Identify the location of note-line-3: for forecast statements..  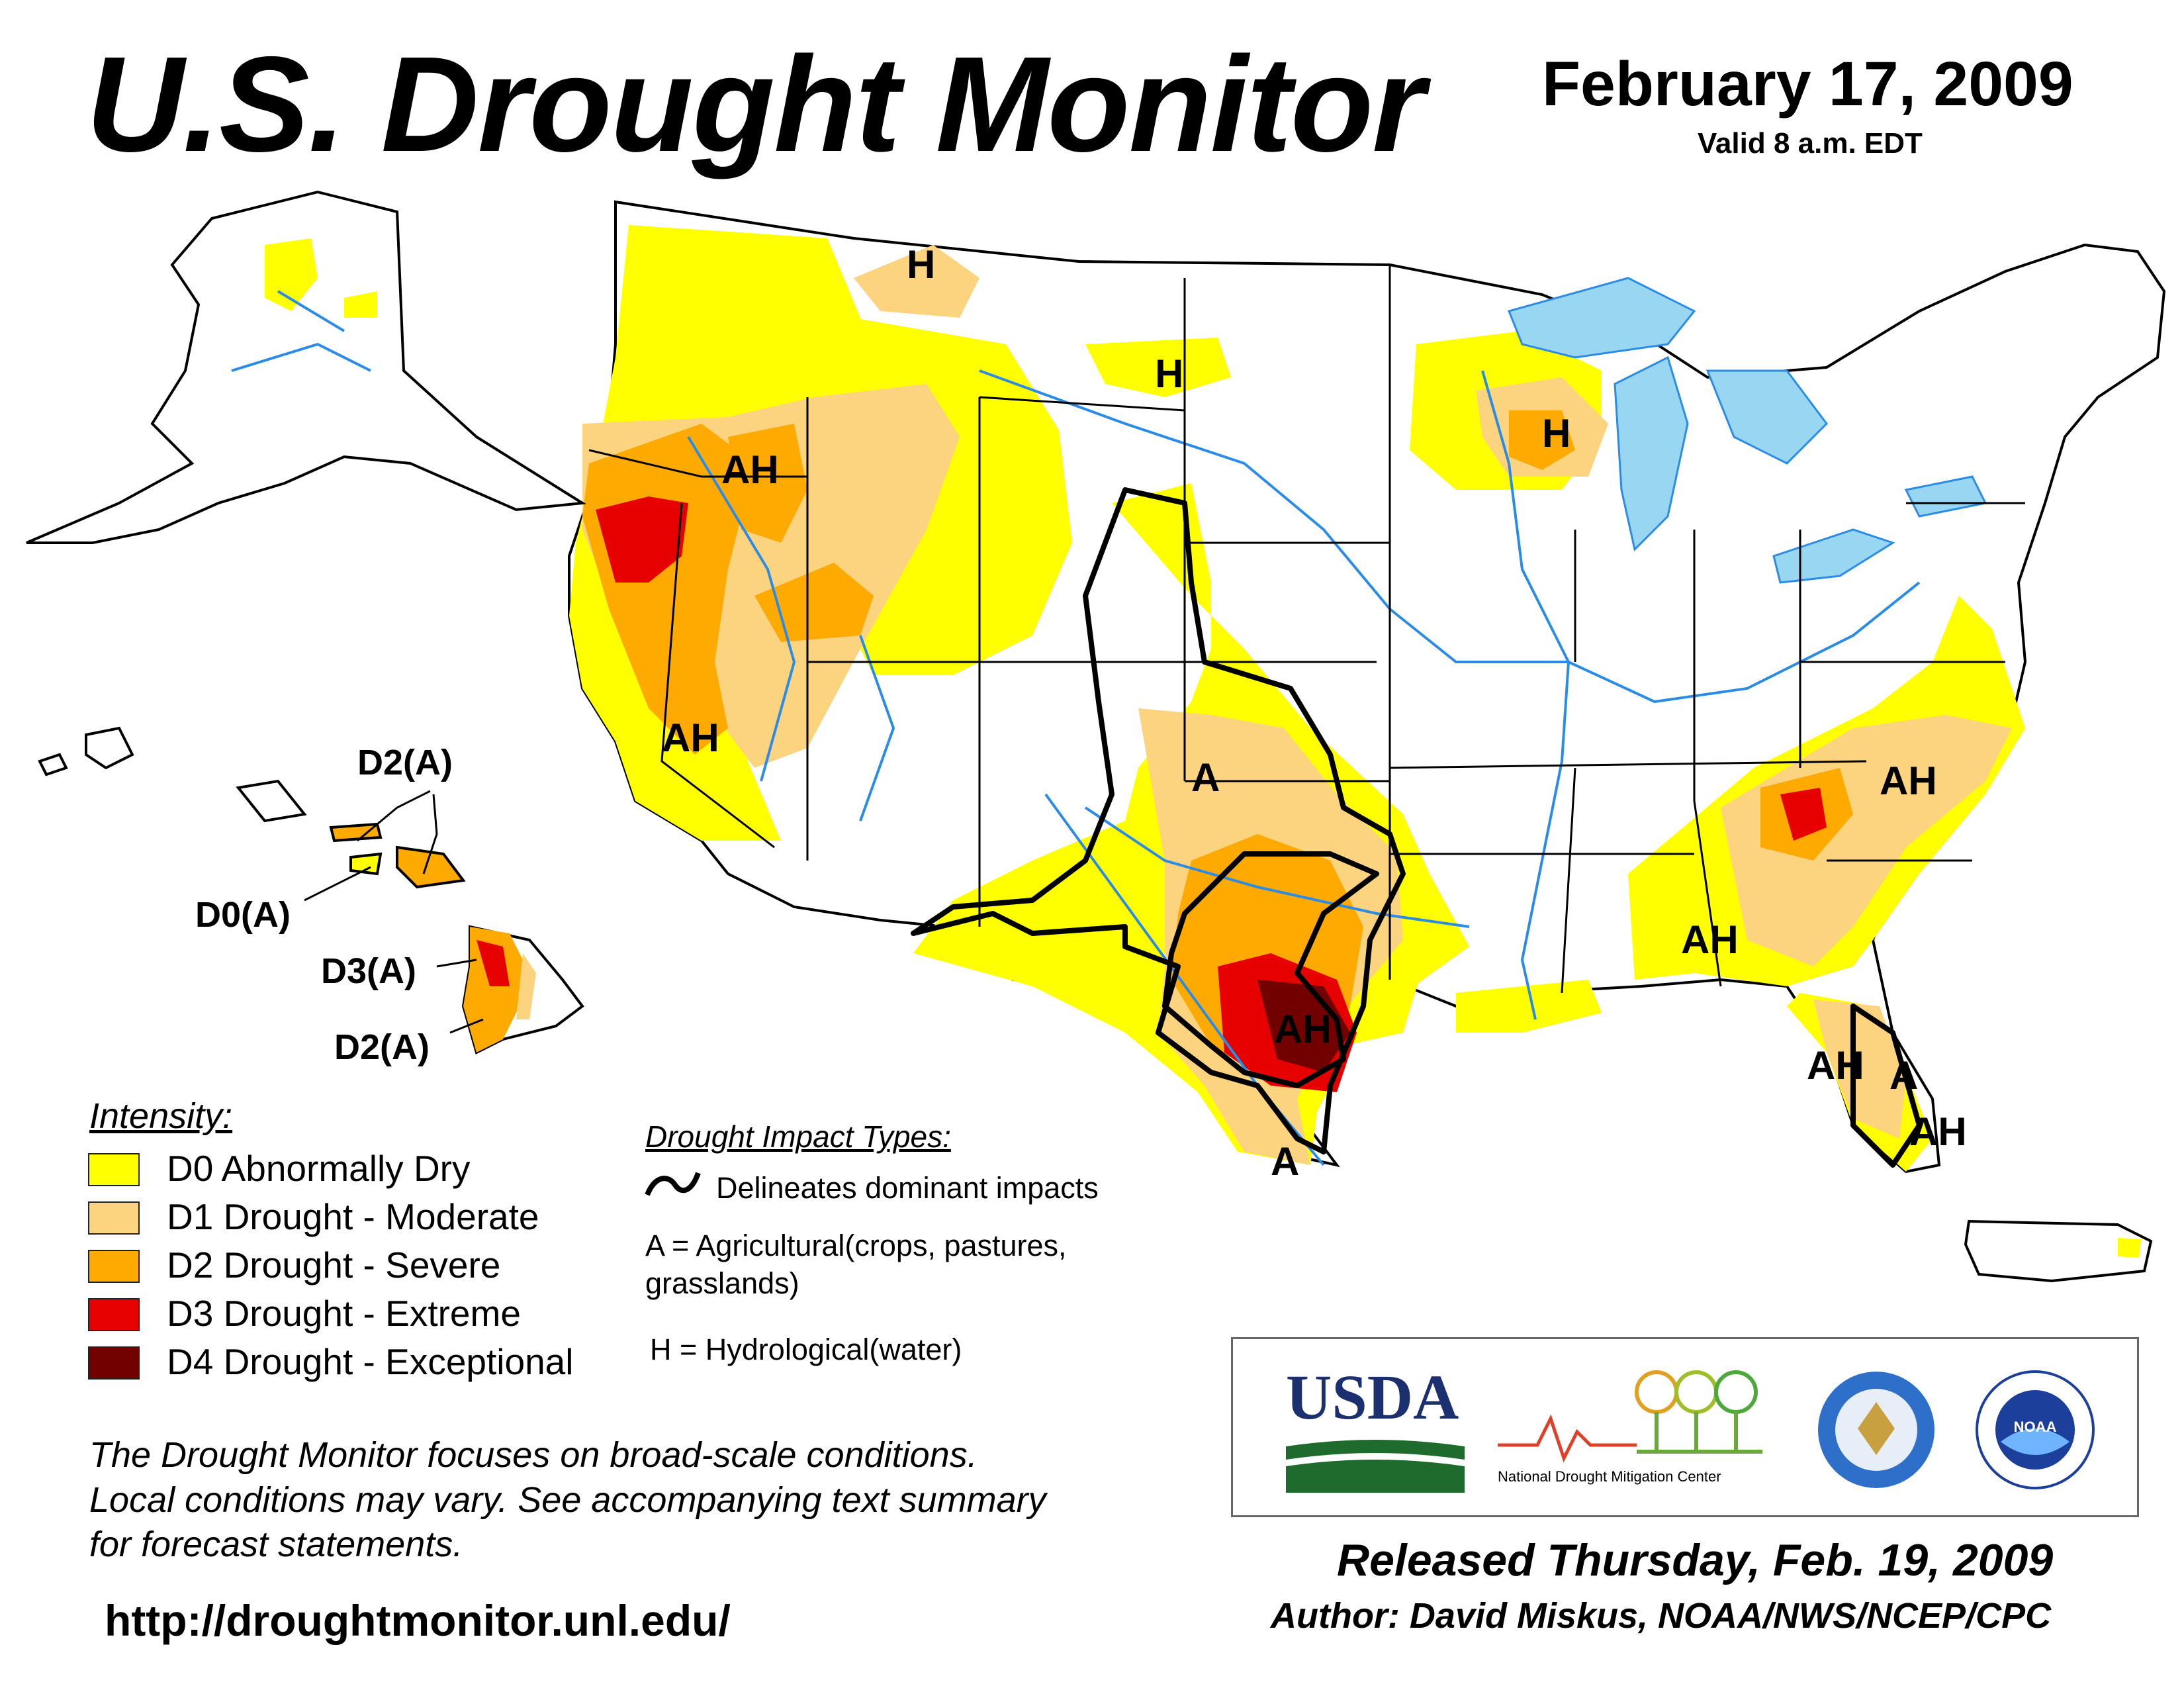
(276, 1544).